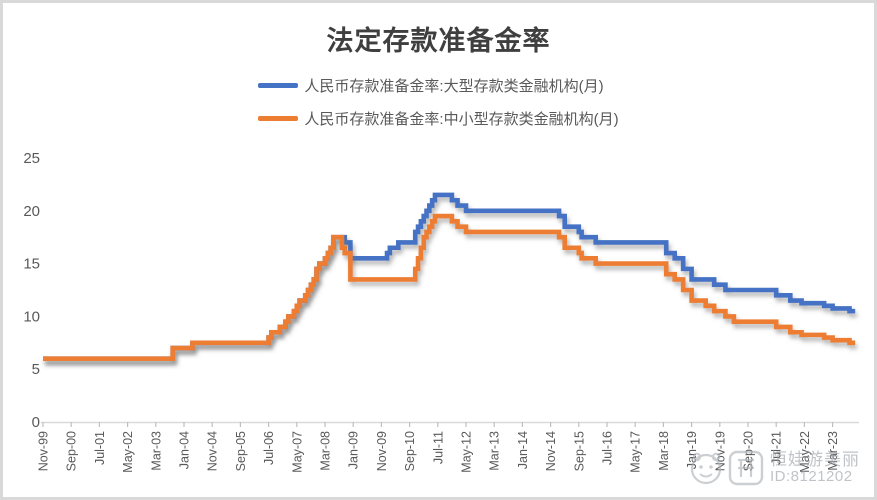 This screenshot has height=500, width=877. What do you see at coordinates (461, 119) in the screenshot?
I see `legend-label: 人民币存款准备金率:中小型存款类金融机构(月)` at bounding box center [461, 119].